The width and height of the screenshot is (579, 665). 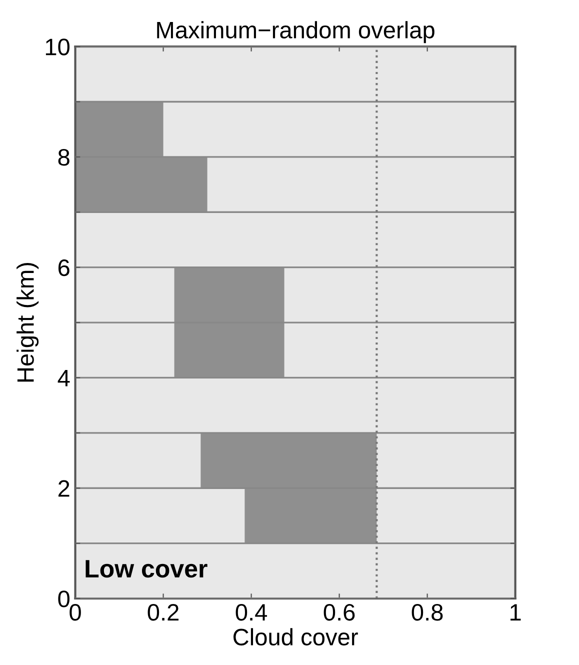 What do you see at coordinates (252, 612) in the screenshot?
I see `x-tick-label: 0.4` at bounding box center [252, 612].